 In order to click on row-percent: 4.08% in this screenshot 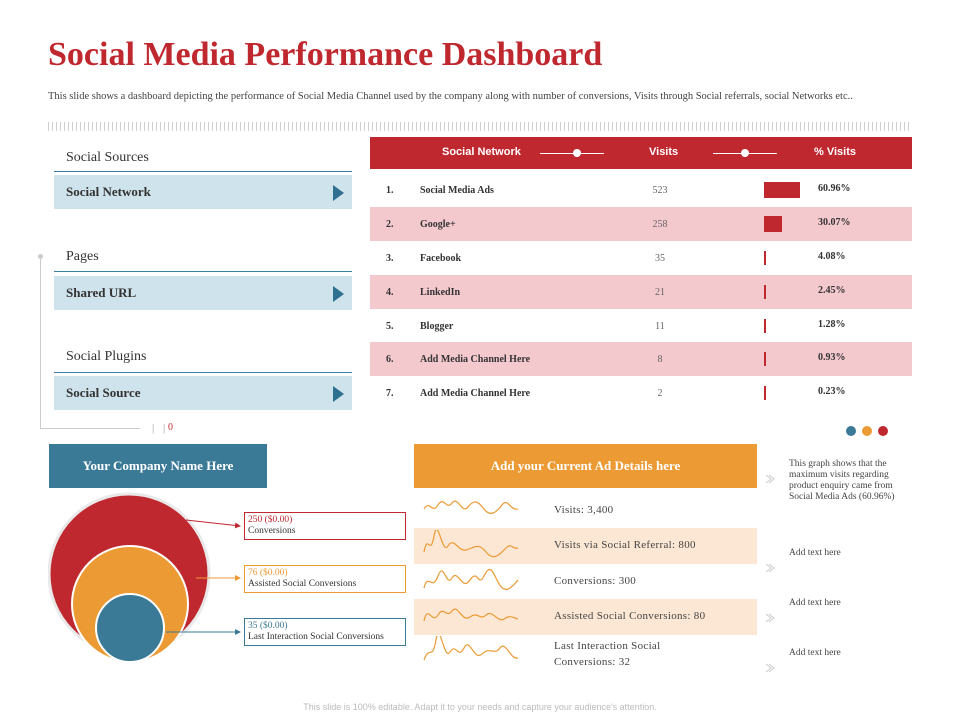, I will do `click(832, 256)`.